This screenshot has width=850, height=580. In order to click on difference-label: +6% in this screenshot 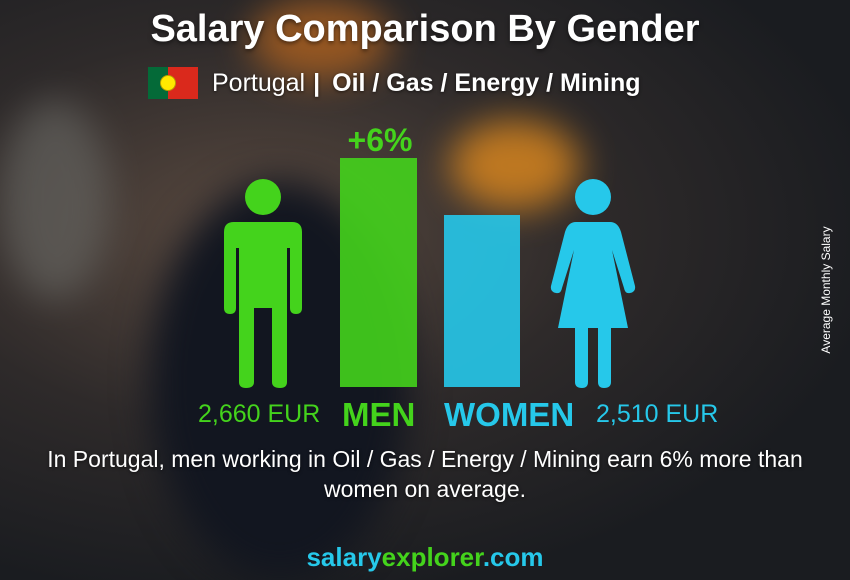, I will do `click(380, 140)`.